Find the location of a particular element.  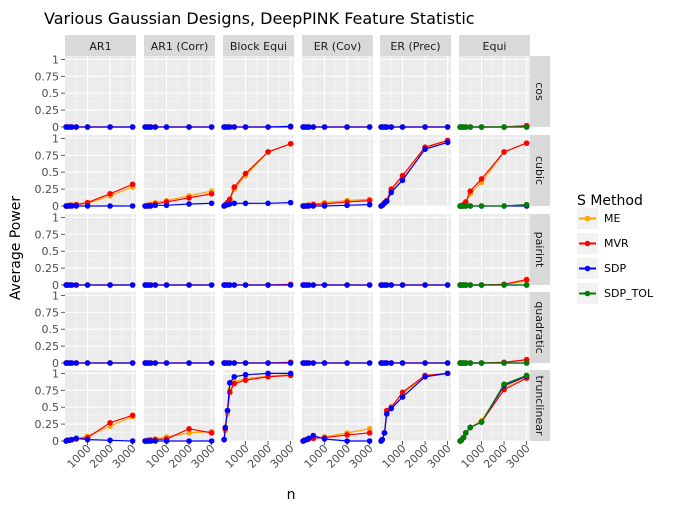

panel-pairint-equi is located at coordinates (493, 251).